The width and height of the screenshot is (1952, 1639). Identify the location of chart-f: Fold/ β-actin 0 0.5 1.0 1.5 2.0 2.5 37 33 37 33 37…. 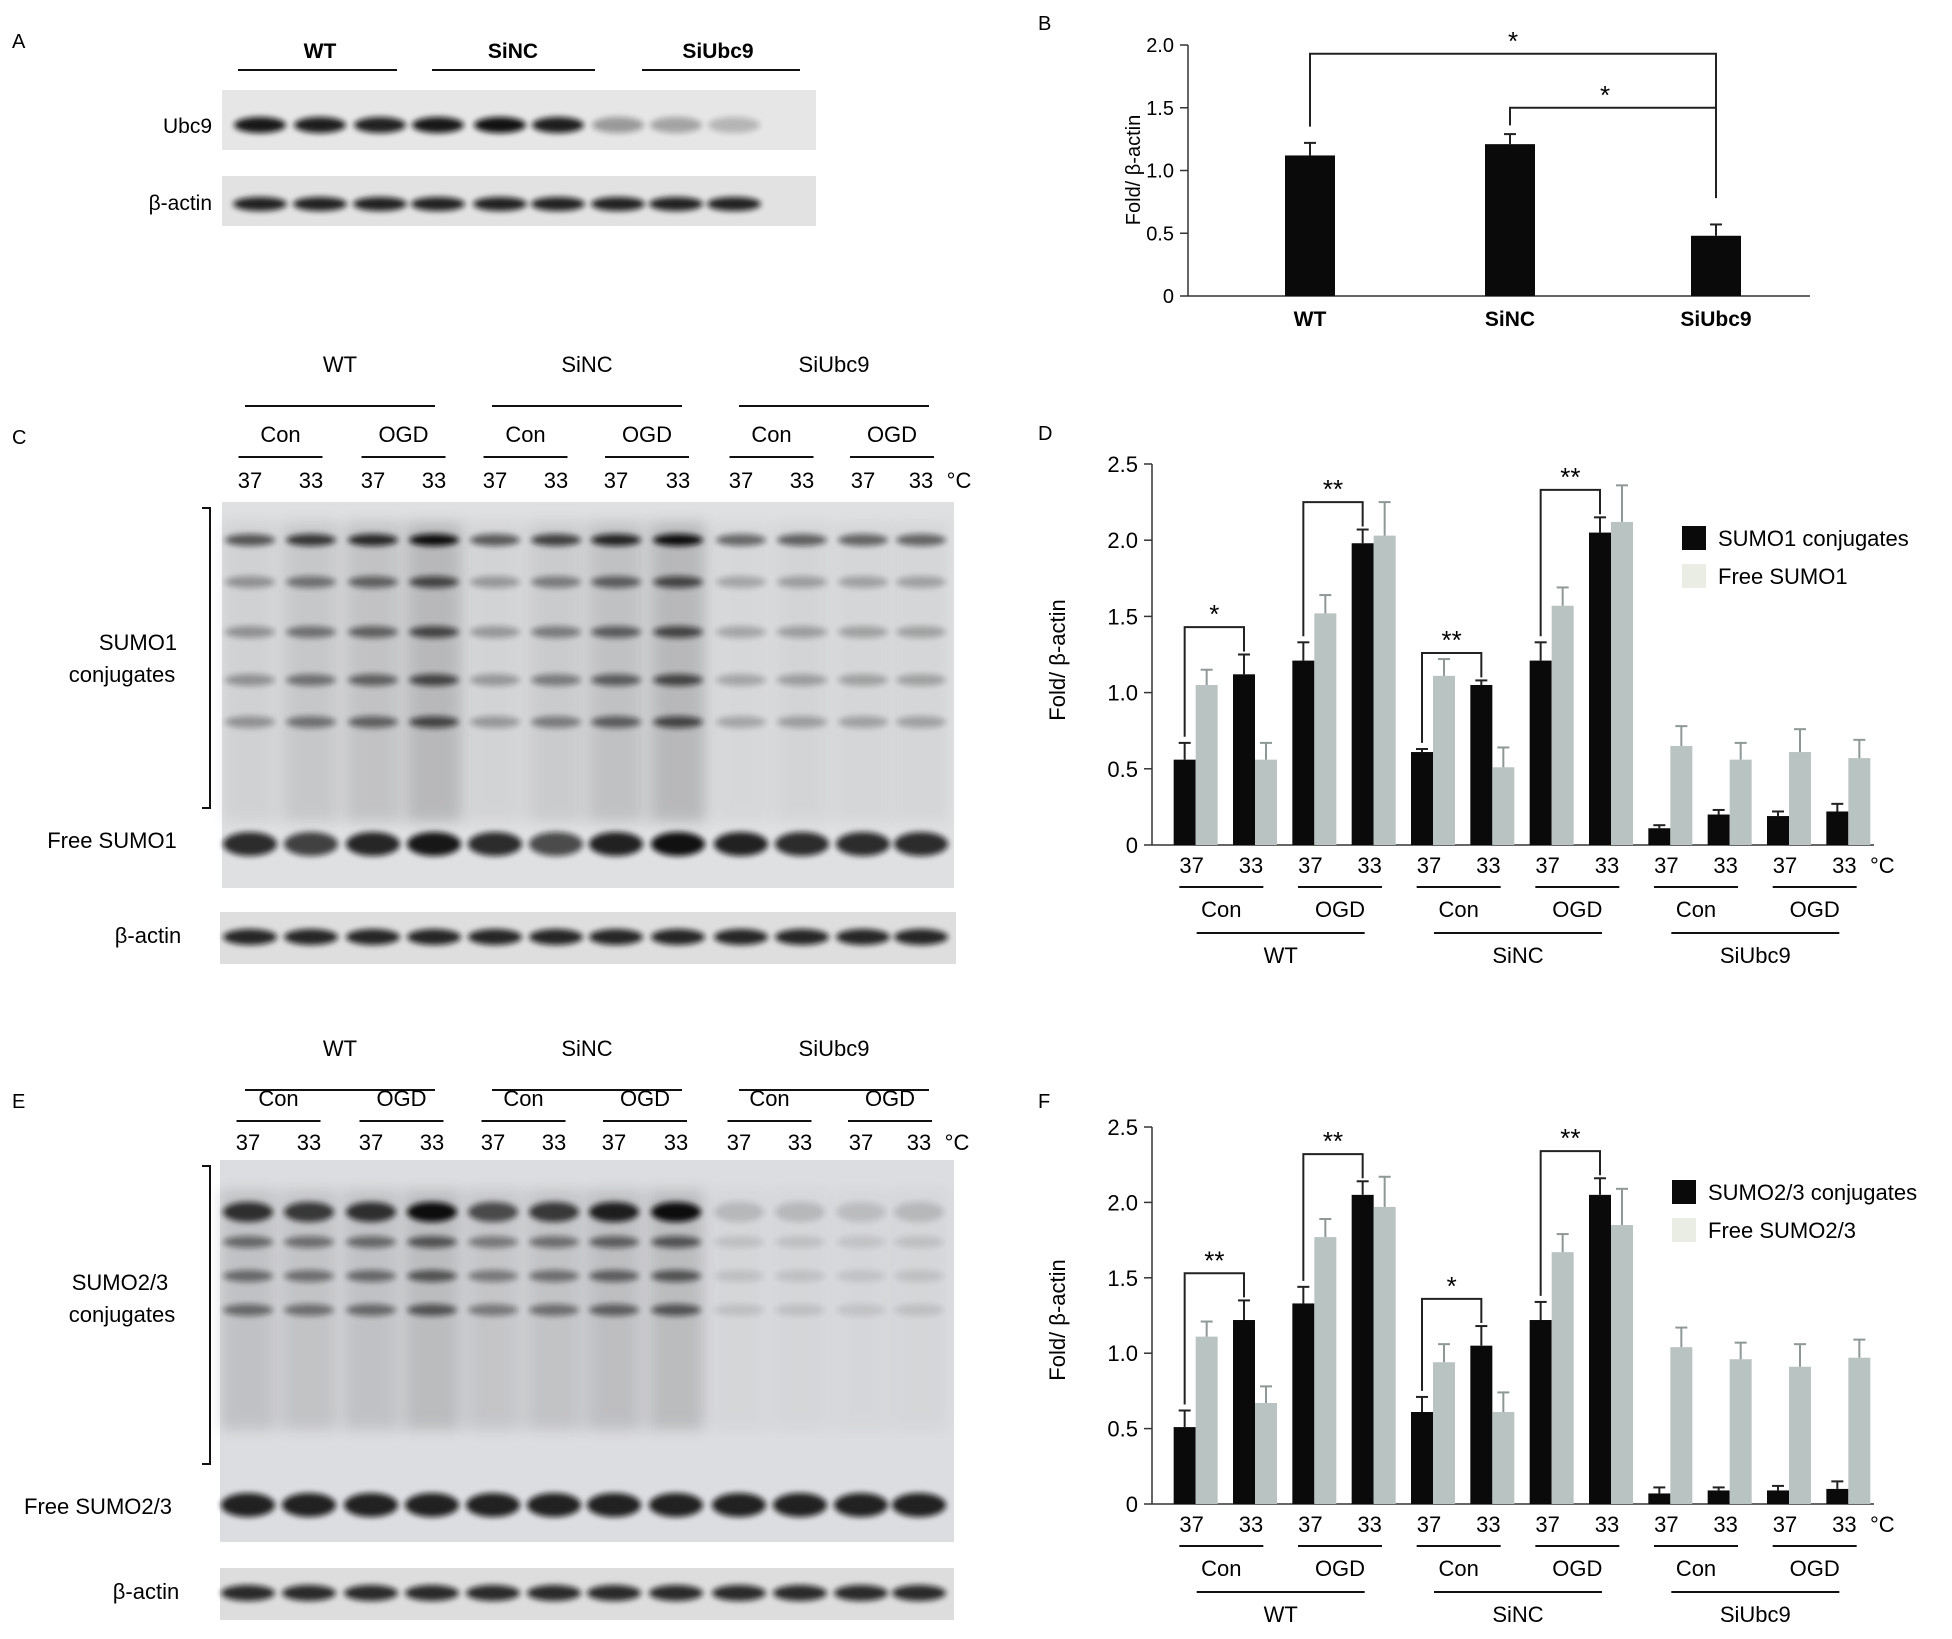
(1481, 1371).